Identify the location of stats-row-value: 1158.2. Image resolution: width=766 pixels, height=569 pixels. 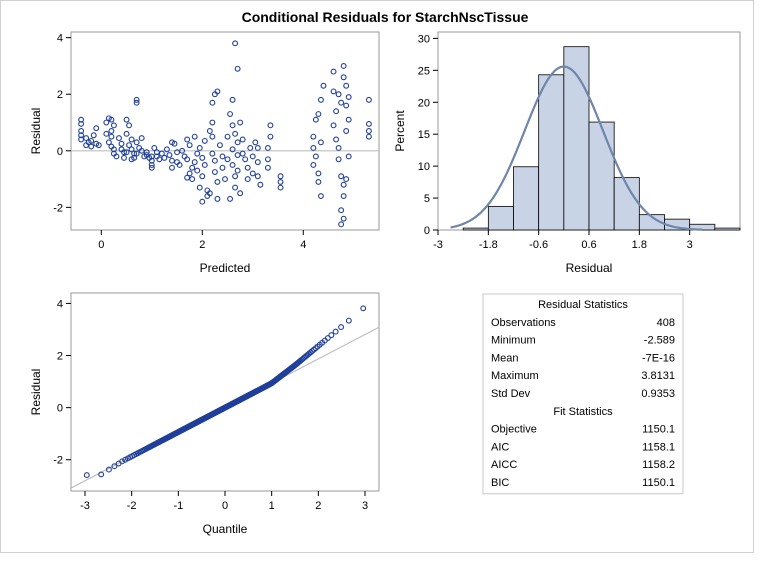
(658, 465).